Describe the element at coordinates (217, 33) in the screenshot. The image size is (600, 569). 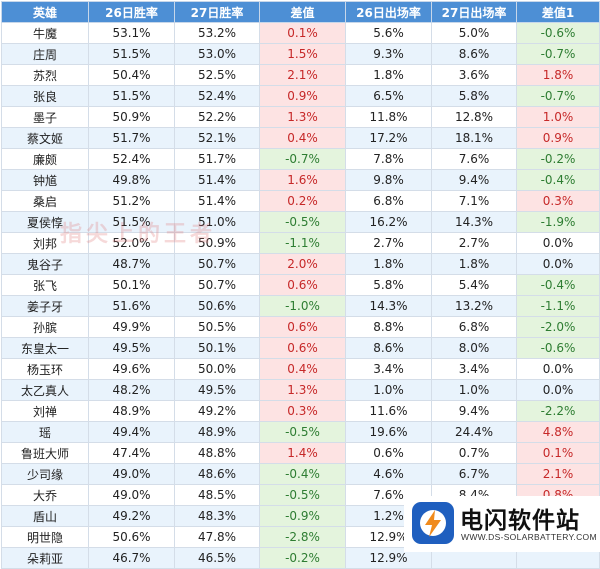
I see `winrate-27-cell: 53.2%` at that location.